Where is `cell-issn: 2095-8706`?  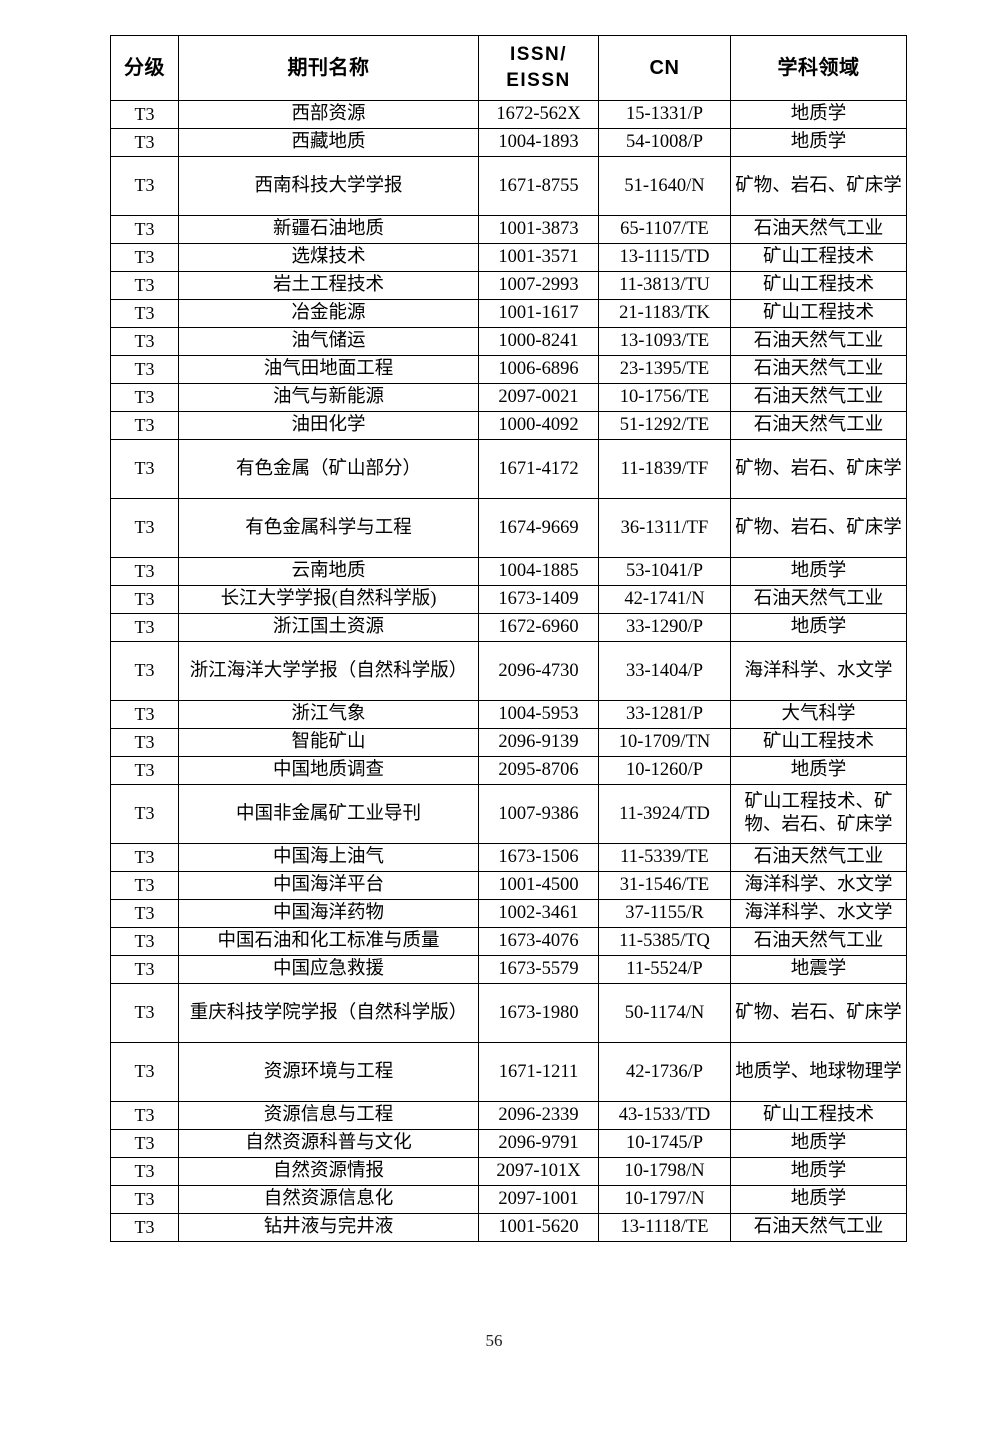 cell-issn: 2095-8706 is located at coordinates (538, 770).